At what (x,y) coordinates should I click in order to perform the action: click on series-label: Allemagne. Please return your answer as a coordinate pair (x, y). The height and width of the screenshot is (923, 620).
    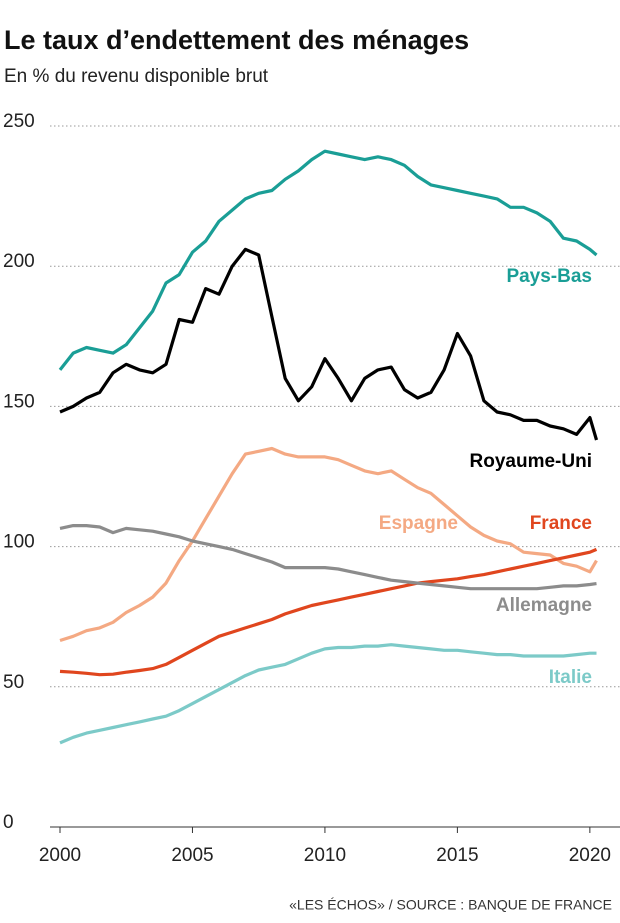
    Looking at the image, I should click on (544, 605).